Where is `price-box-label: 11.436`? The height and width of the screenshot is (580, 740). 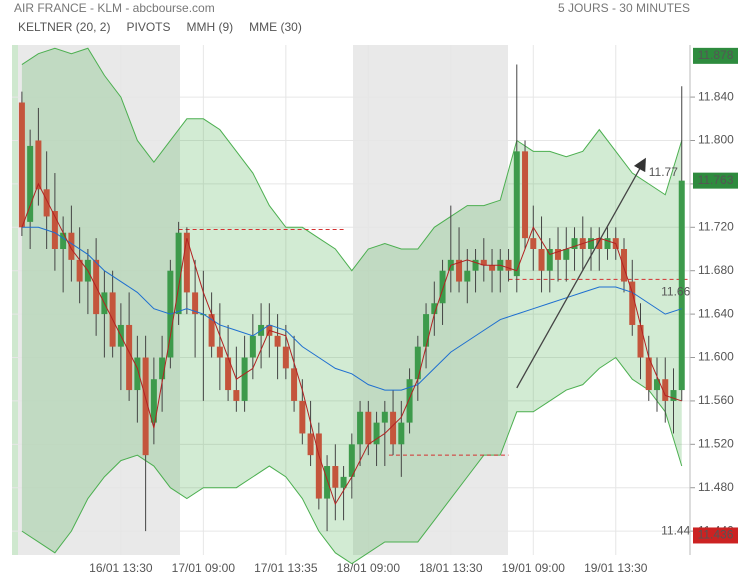
price-box-label: 11.436 is located at coordinates (716, 535).